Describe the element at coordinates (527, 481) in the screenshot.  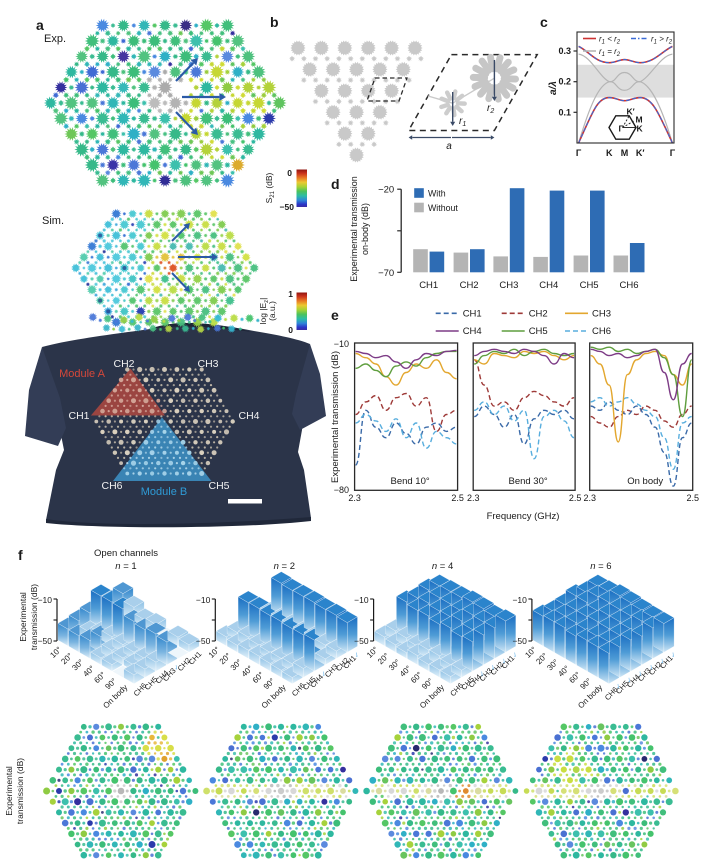
I see `svg-text: Bend 30°` at that location.